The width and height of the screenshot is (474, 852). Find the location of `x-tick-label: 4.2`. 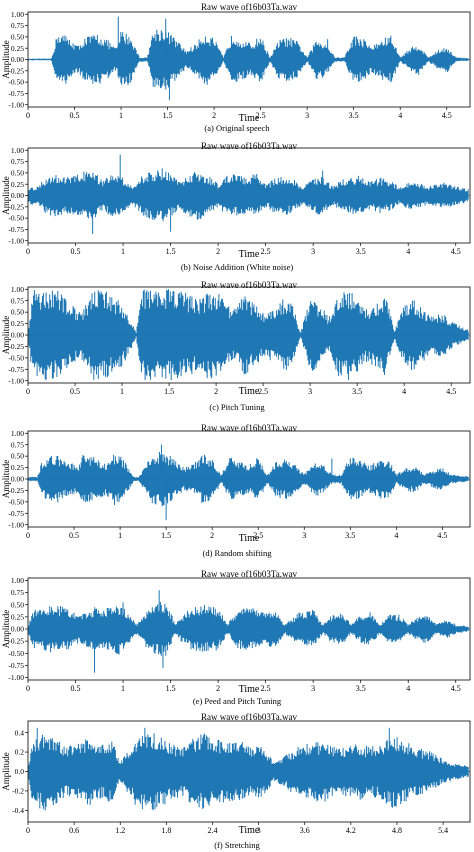

x-tick-label: 4.2 is located at coordinates (351, 830).